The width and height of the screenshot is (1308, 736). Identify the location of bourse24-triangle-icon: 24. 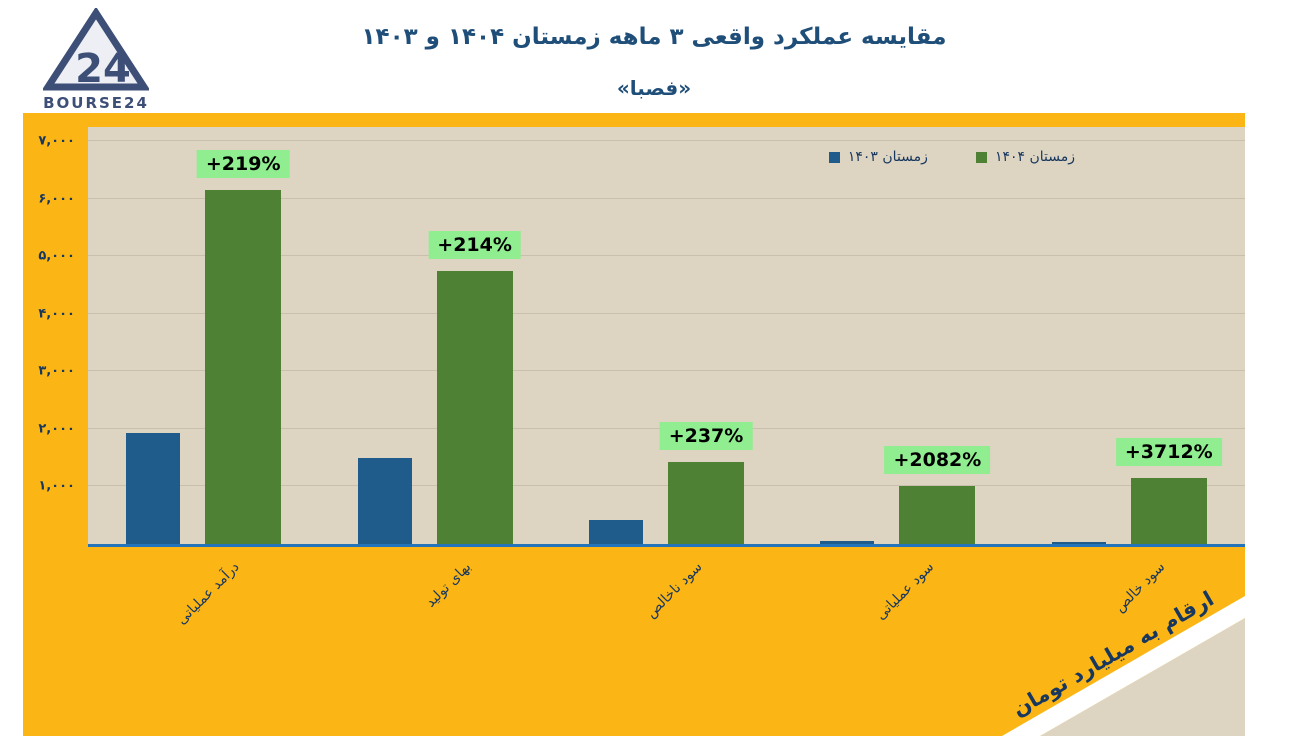
(96, 49).